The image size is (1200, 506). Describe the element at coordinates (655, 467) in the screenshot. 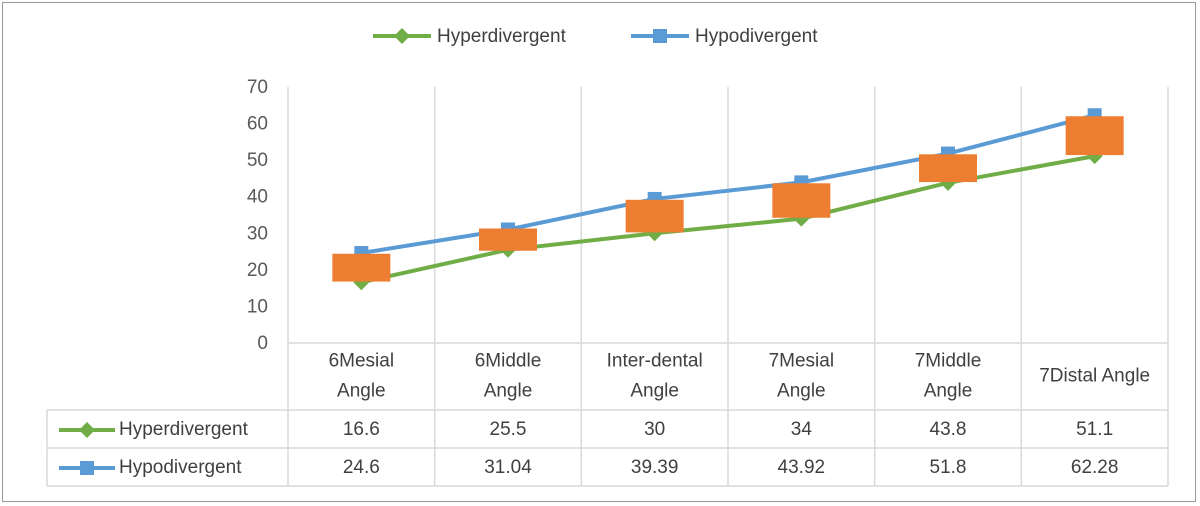

I see `table-cell: 39.39` at that location.